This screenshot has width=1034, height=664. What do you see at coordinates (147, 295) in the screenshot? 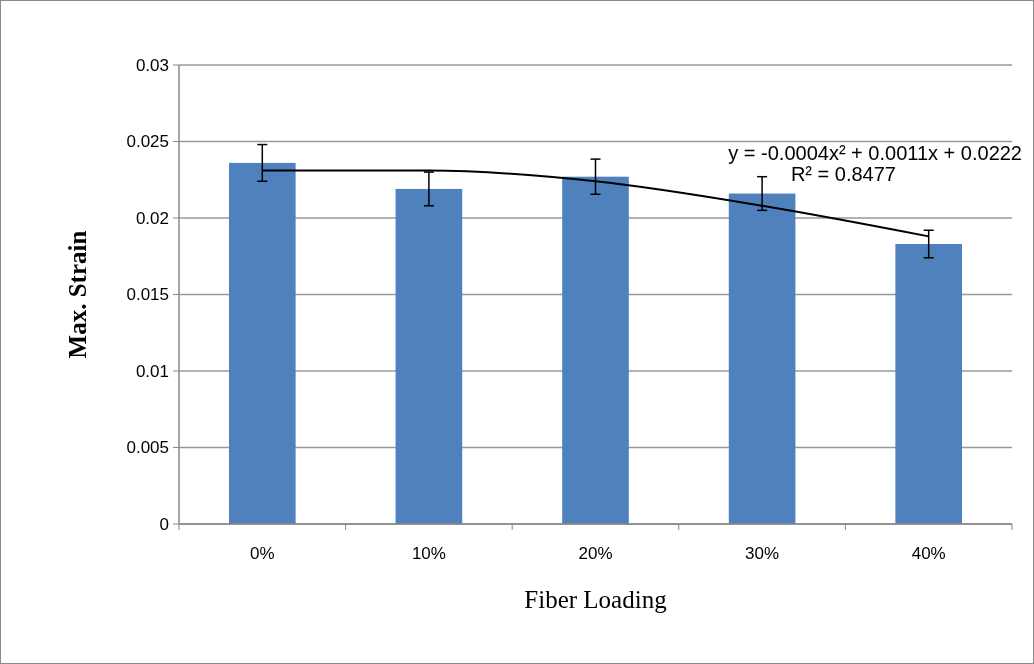
I see `y-tick-label: 0.015` at bounding box center [147, 295].